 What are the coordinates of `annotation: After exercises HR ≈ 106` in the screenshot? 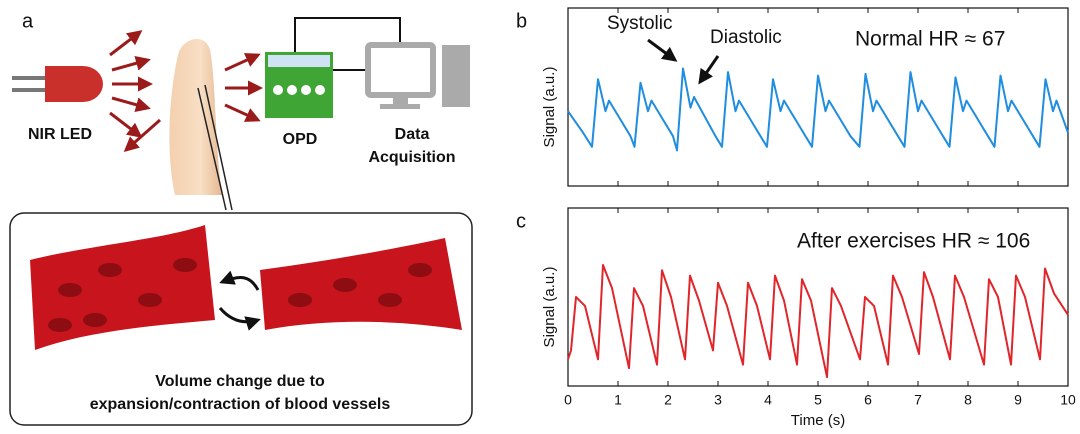 It's located at (913, 241).